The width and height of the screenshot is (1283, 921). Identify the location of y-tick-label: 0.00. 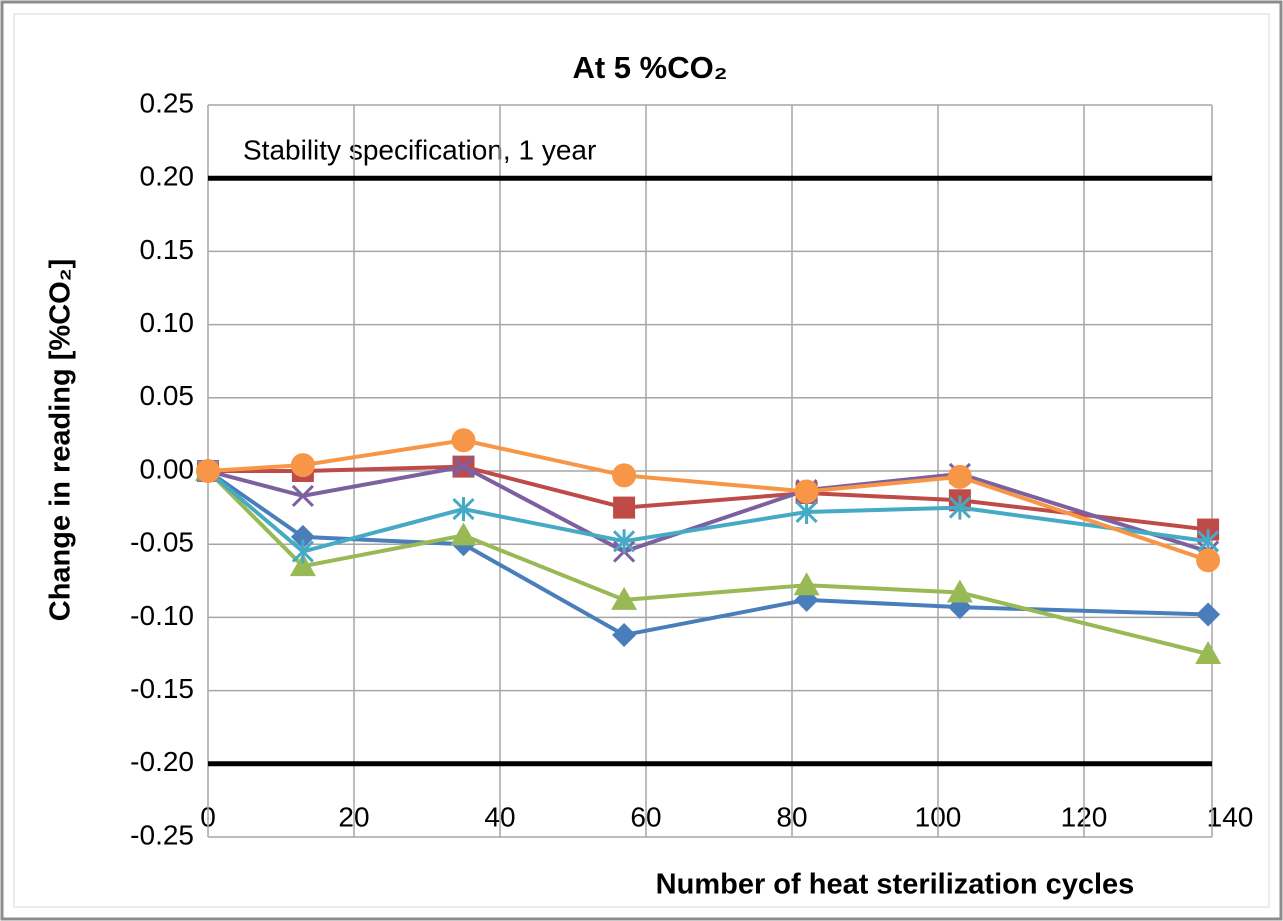
(167, 468).